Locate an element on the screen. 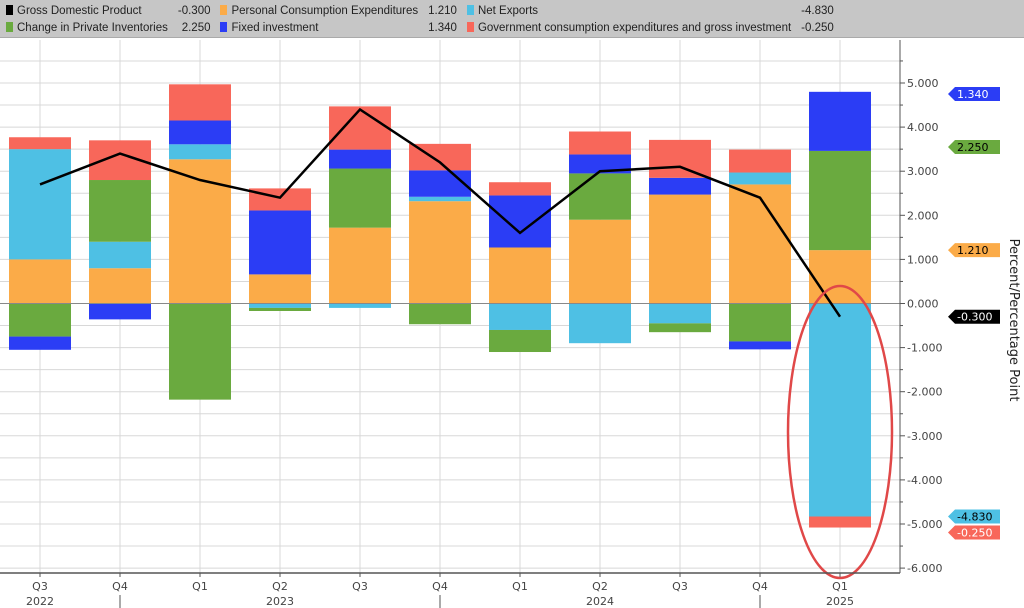  legend-item-inventories: Change in Private Inventories is located at coordinates (87, 28).